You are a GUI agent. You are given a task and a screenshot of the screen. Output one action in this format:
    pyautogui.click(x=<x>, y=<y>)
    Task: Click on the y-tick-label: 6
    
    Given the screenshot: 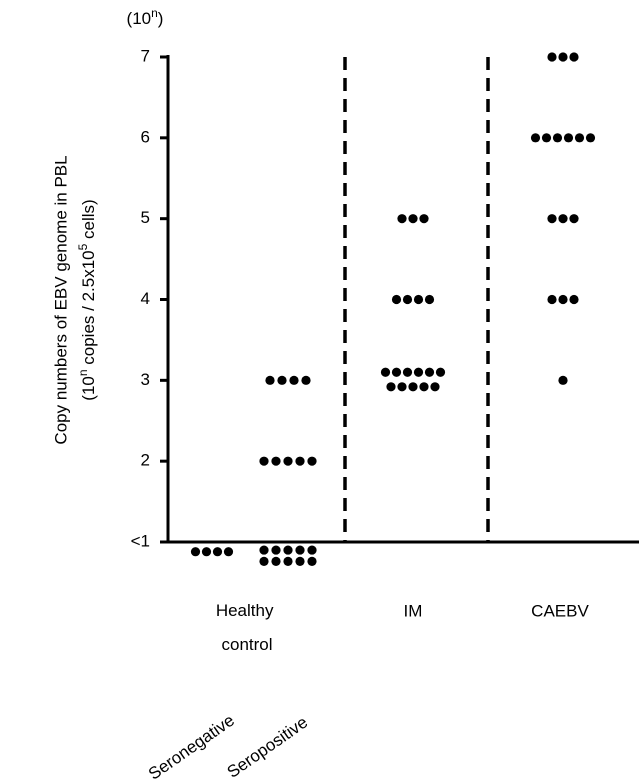 What is the action you would take?
    pyautogui.click(x=145, y=136)
    